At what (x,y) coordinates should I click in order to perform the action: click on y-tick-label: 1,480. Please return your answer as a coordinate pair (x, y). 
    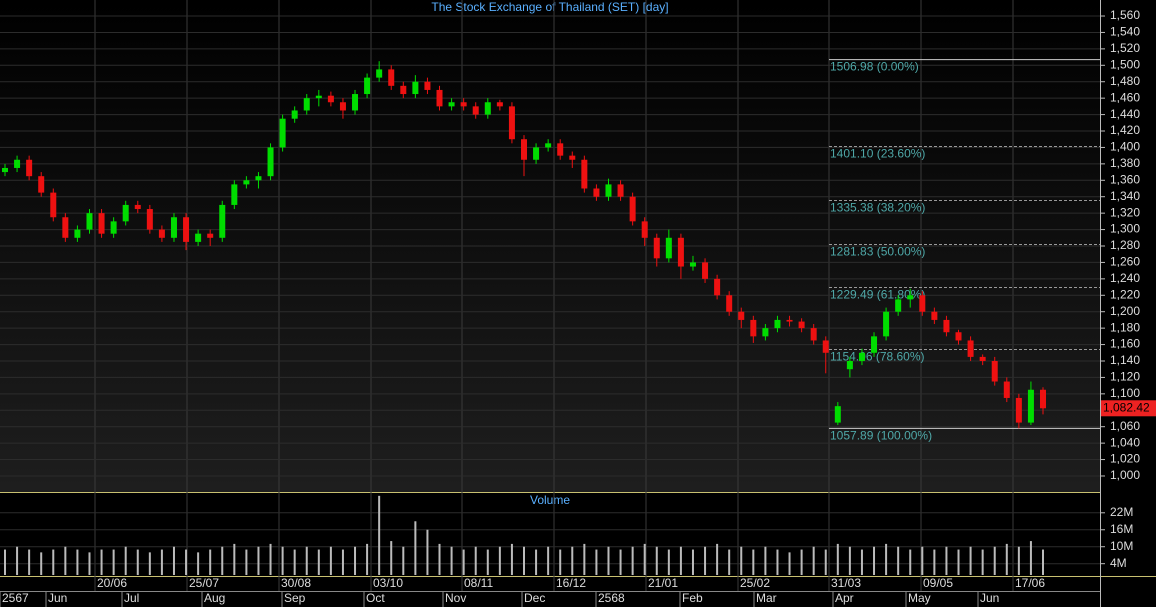
    Looking at the image, I should click on (1125, 81).